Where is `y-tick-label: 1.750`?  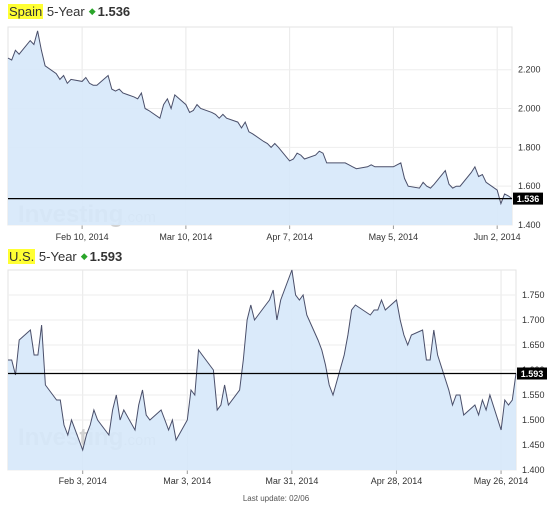 y-tick-label: 1.750 is located at coordinates (533, 295).